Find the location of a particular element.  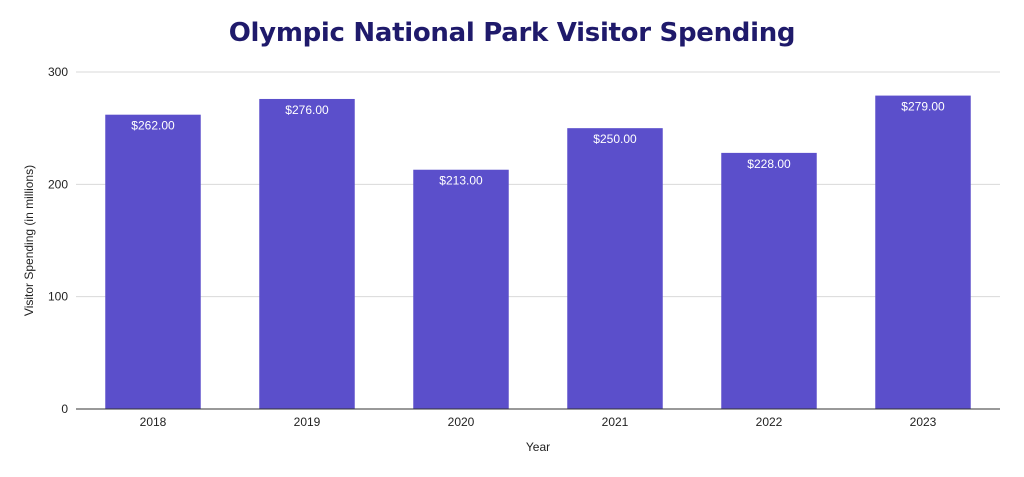

x-tick-label-2020: 2020 is located at coordinates (461, 422).